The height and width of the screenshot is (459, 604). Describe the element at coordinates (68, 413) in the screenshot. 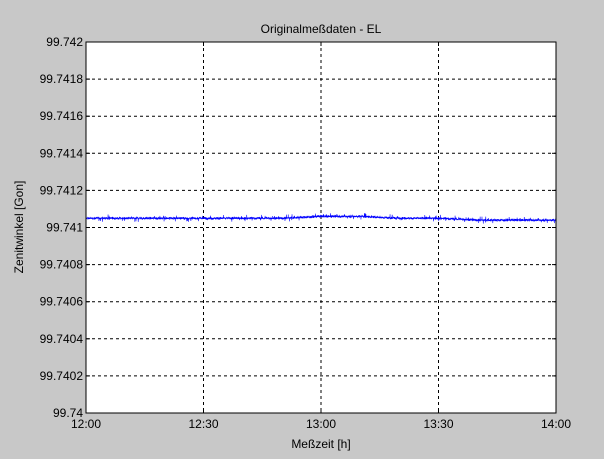

I see `y-tick-label: 99.74` at that location.